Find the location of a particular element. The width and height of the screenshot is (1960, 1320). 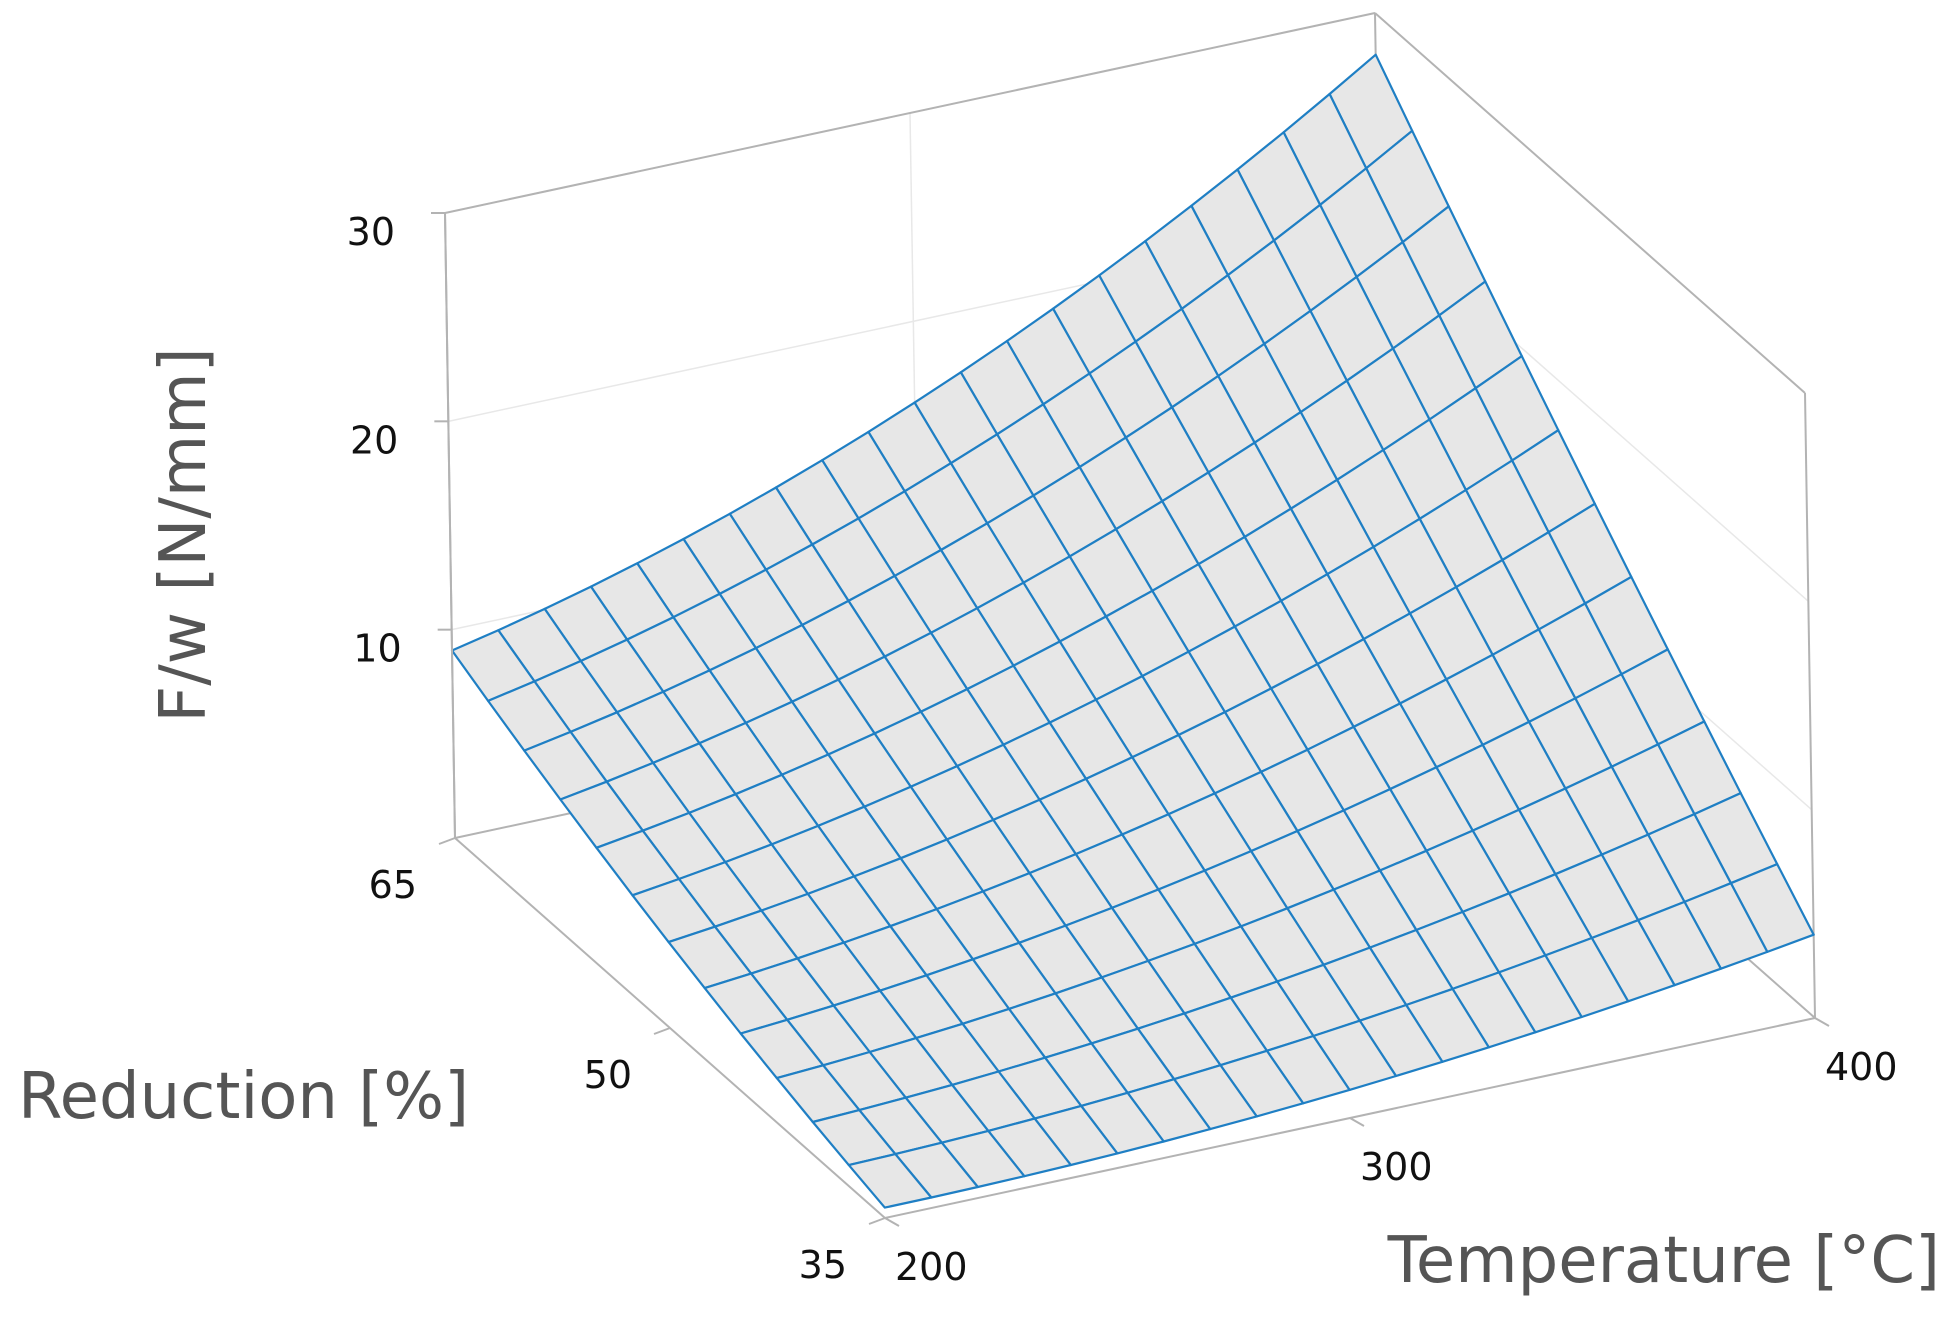

z-tick-label: 30 is located at coordinates (371, 232).